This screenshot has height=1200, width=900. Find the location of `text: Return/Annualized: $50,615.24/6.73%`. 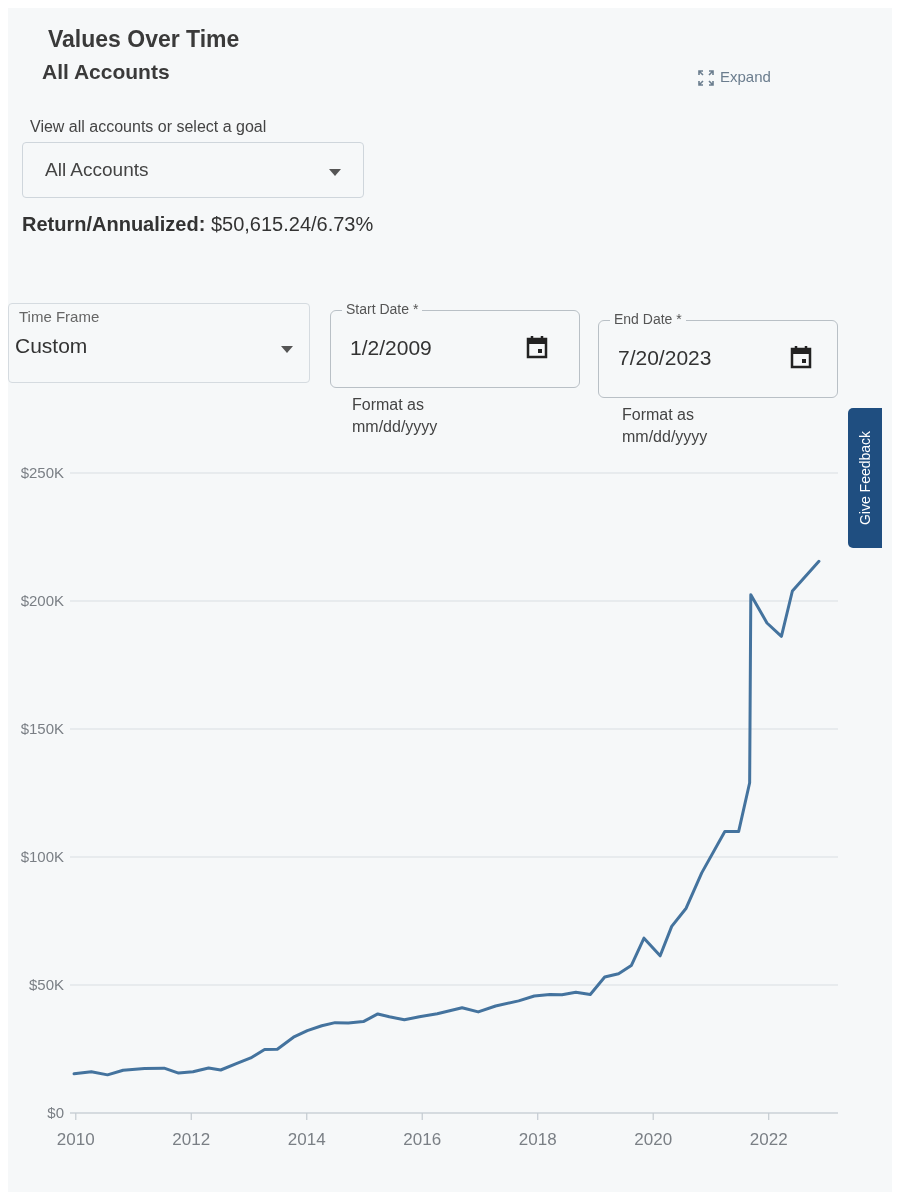

text: Return/Annualized: $50,615.24/6.73% is located at coordinates (198, 224).